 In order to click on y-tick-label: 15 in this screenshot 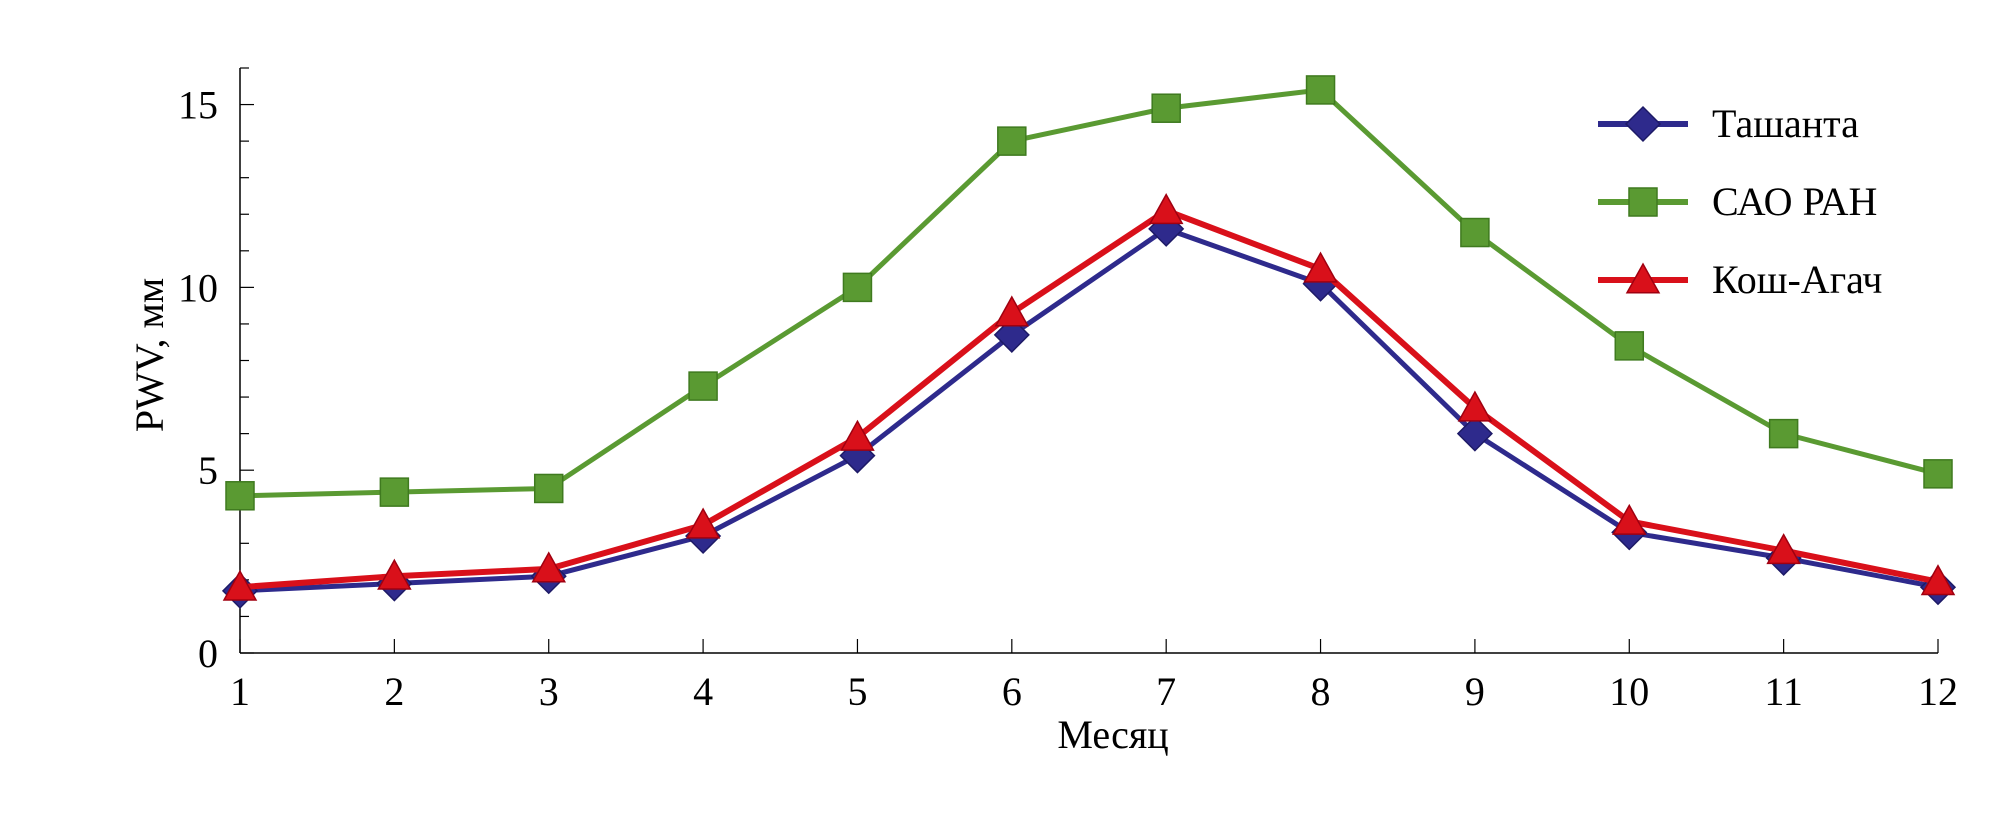, I will do `click(198, 105)`.